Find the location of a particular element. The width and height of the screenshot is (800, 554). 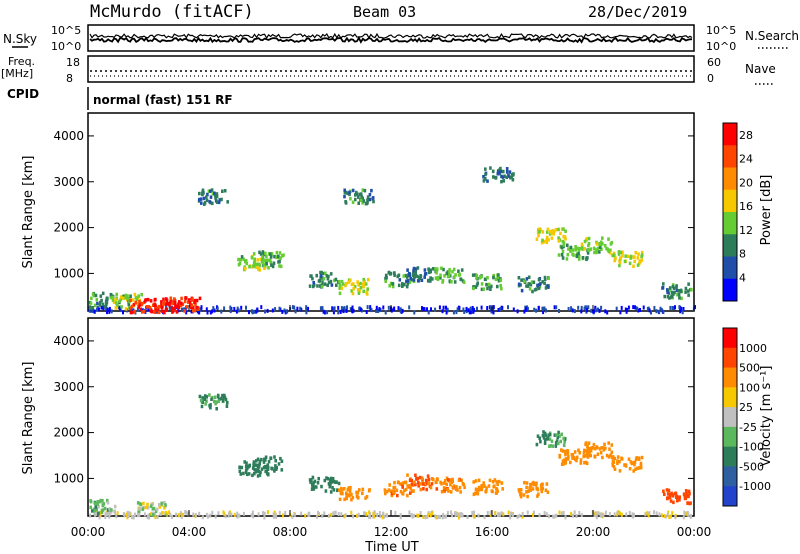

cpid-value: normal (fast) 151 RF is located at coordinates (163, 100).